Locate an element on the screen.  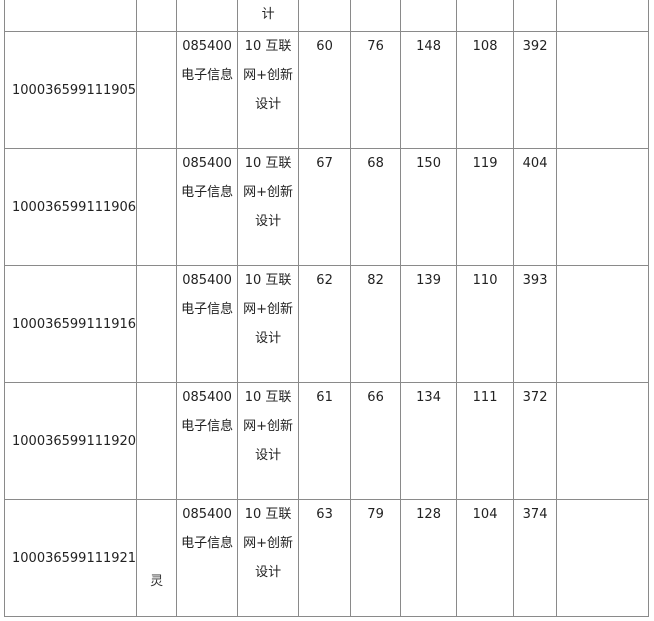
score4-cell: 111 is located at coordinates (485, 441).